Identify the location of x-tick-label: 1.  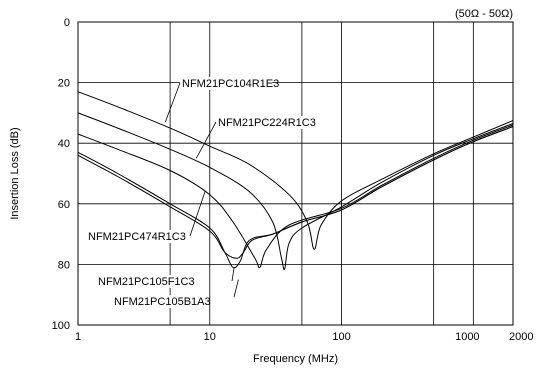
(78, 337).